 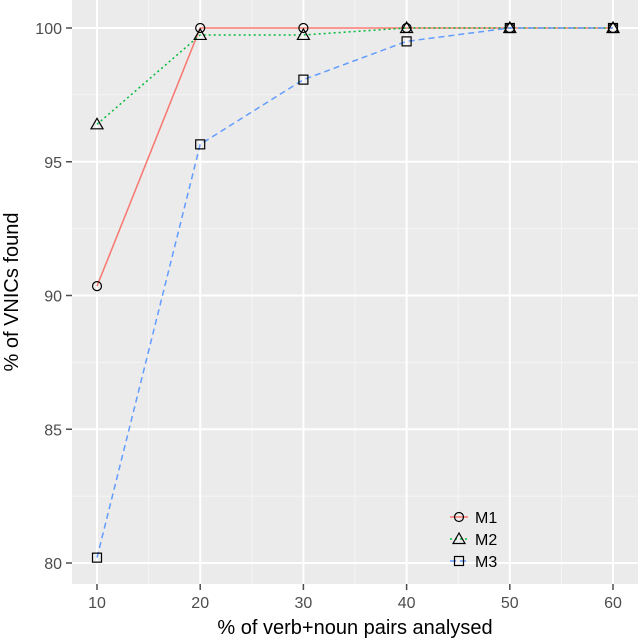 I want to click on y-tick-label: 95, so click(x=53, y=163).